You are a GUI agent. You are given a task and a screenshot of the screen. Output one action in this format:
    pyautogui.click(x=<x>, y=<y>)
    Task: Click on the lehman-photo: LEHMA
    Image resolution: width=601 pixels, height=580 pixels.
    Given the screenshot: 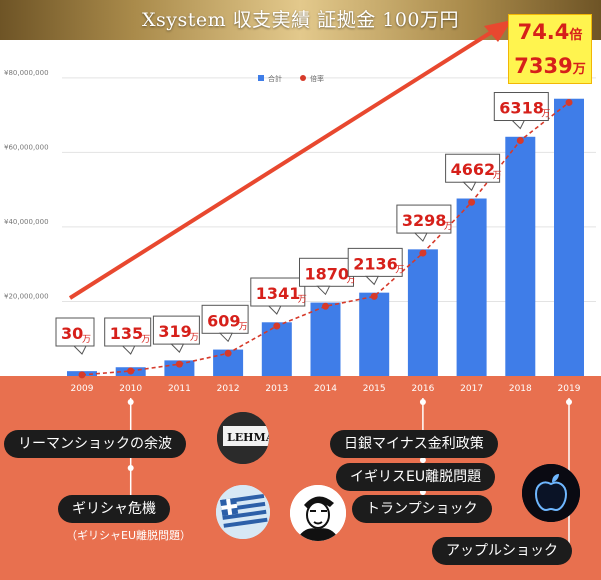 What is the action you would take?
    pyautogui.click(x=243, y=438)
    